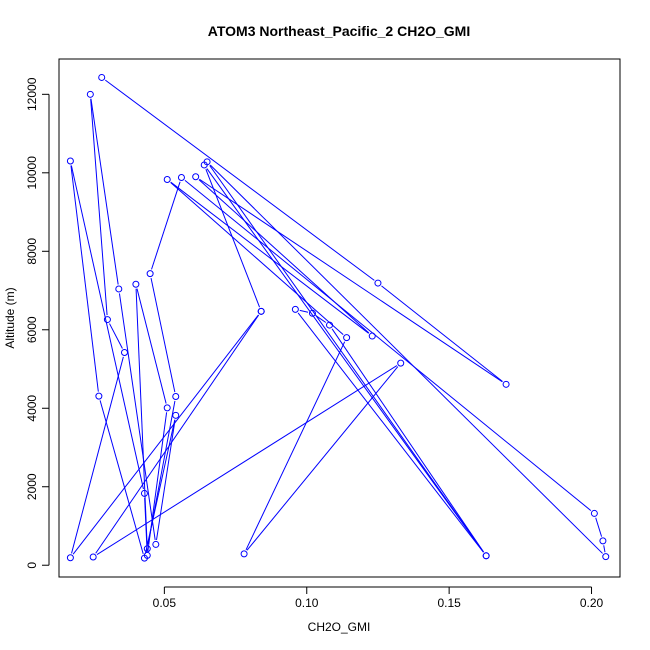 This screenshot has width=650, height=650. I want to click on x-axis: 0.05 0.10 0.15 0.20, so click(378, 598).